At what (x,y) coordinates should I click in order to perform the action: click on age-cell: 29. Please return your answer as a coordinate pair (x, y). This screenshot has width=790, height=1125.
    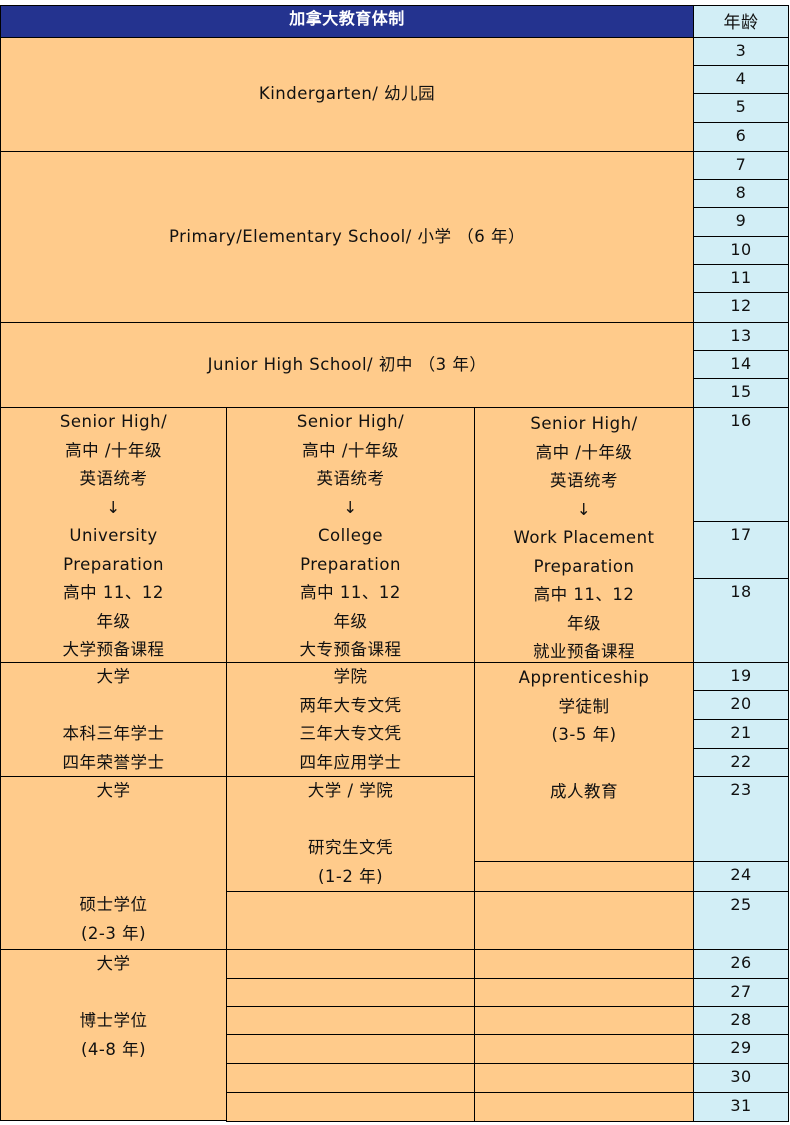
    Looking at the image, I should click on (741, 1049).